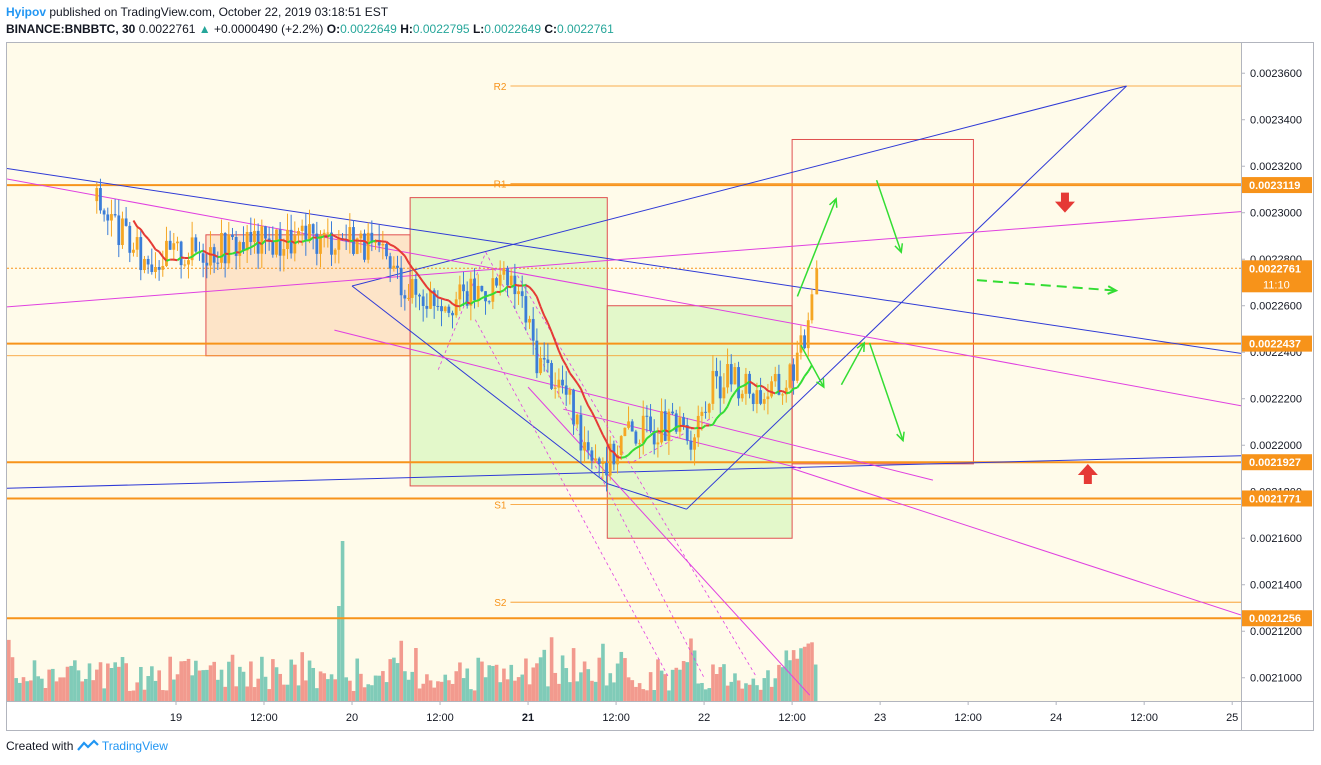 The width and height of the screenshot is (1321, 765). I want to click on pullback-projection-arrow, so click(888, 216).